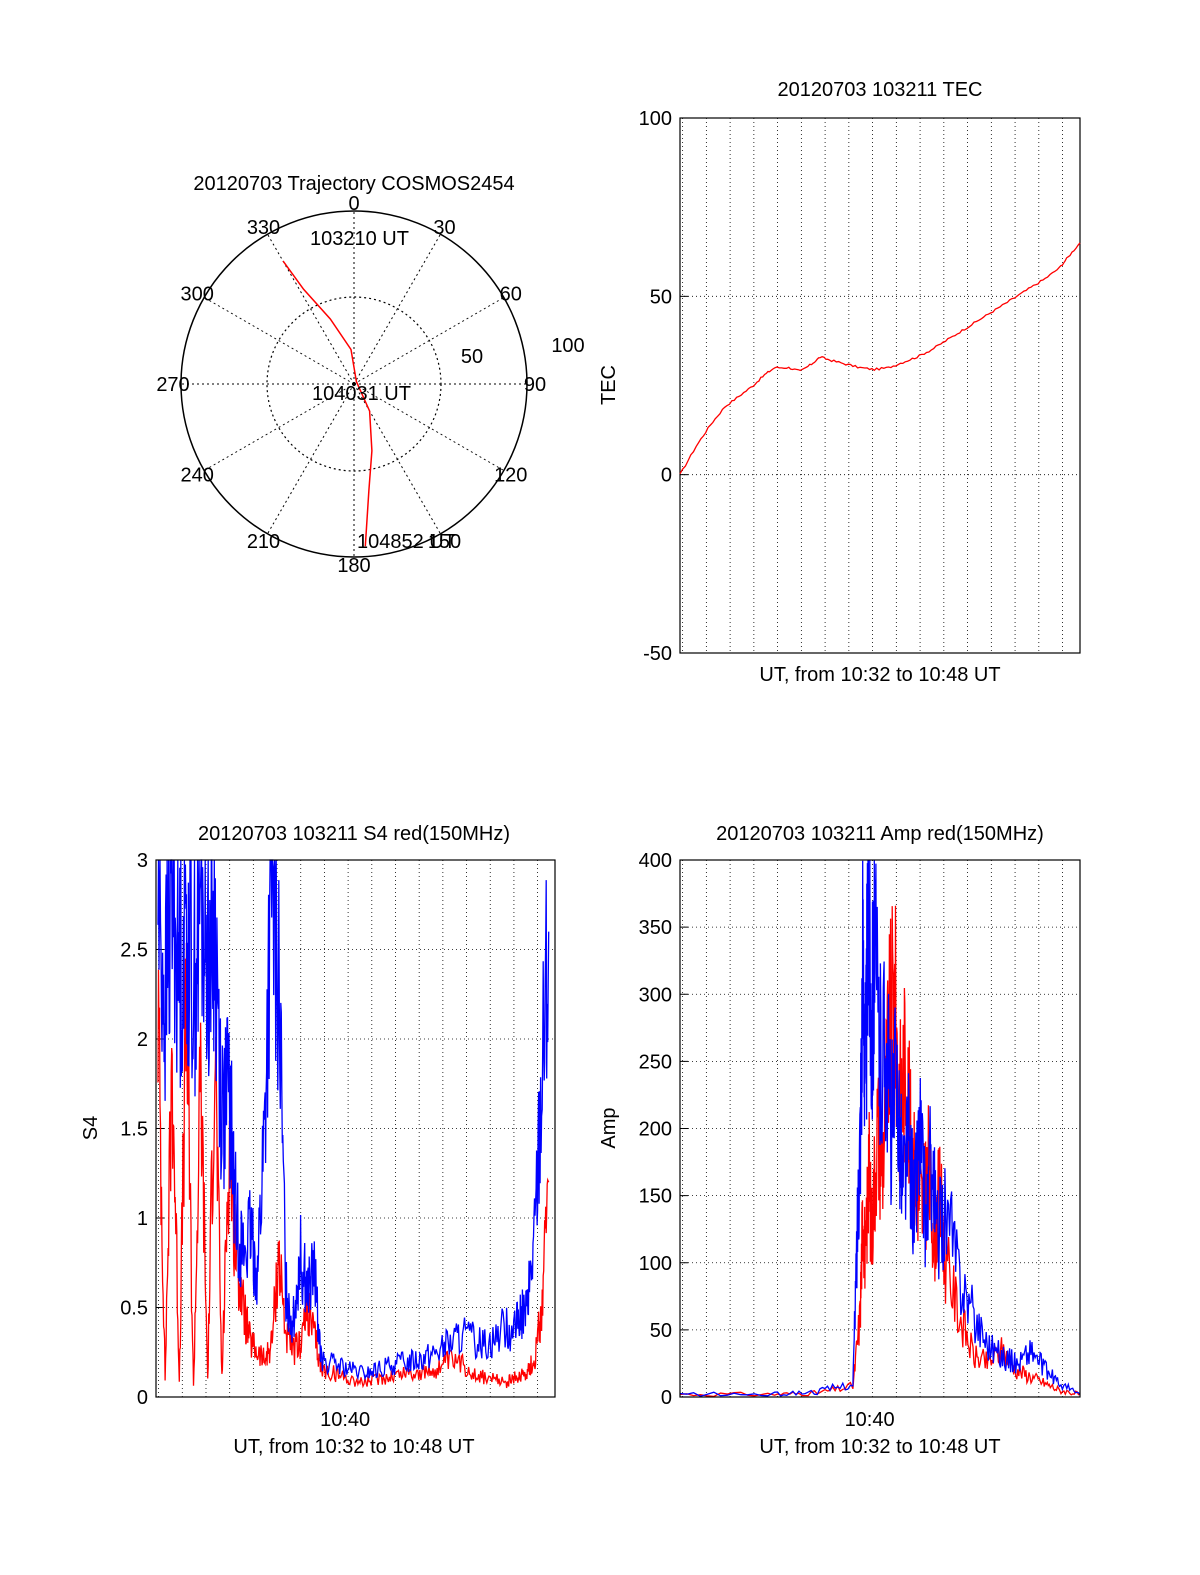  Describe the element at coordinates (666, 476) in the screenshot. I see `tec-ytick-label-1: 0` at that location.